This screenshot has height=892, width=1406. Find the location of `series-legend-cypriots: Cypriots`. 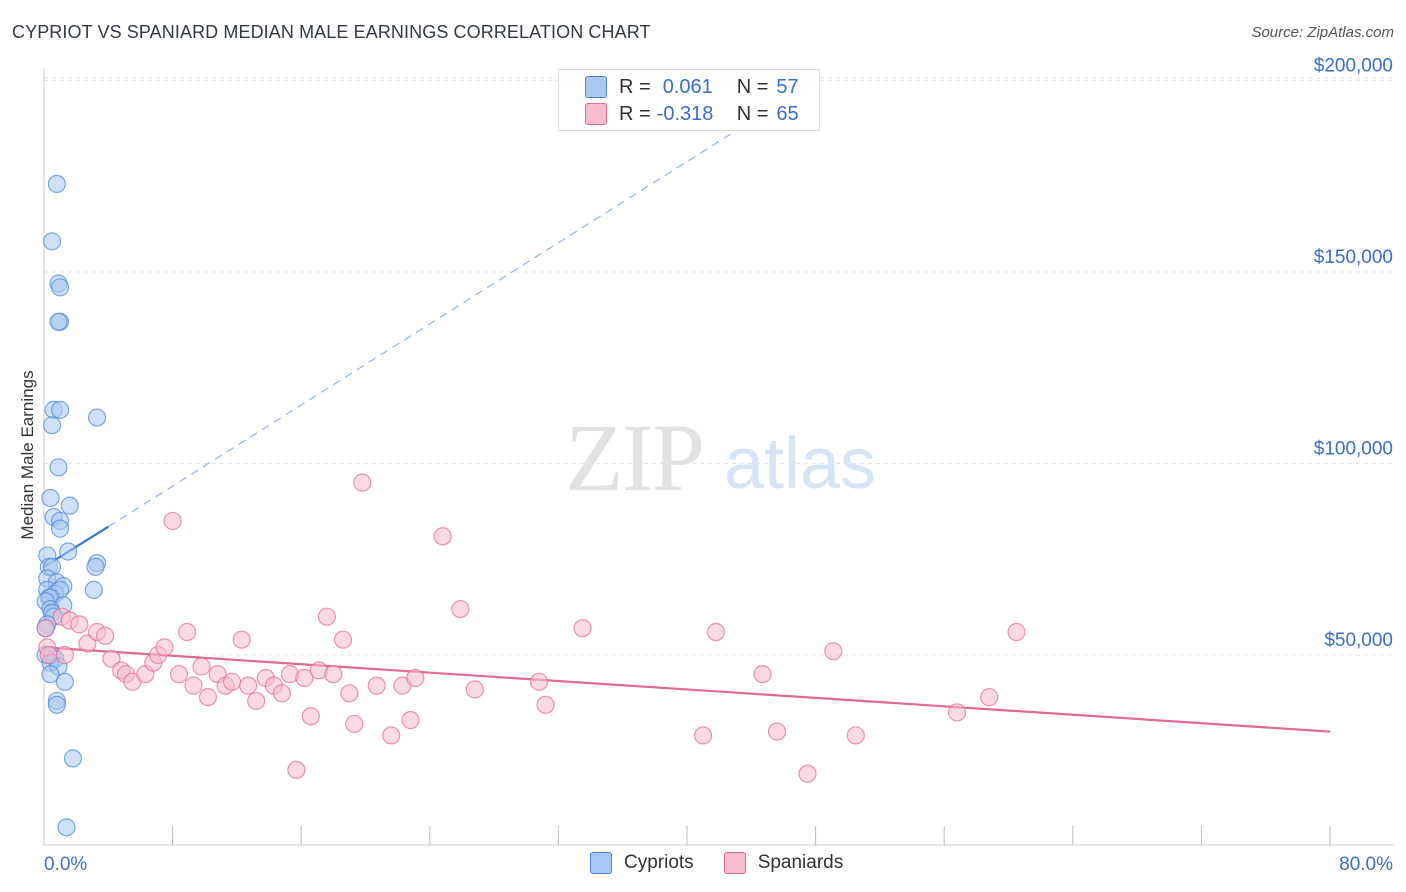

series-legend-cypriots: Cypriots is located at coordinates (642, 863).